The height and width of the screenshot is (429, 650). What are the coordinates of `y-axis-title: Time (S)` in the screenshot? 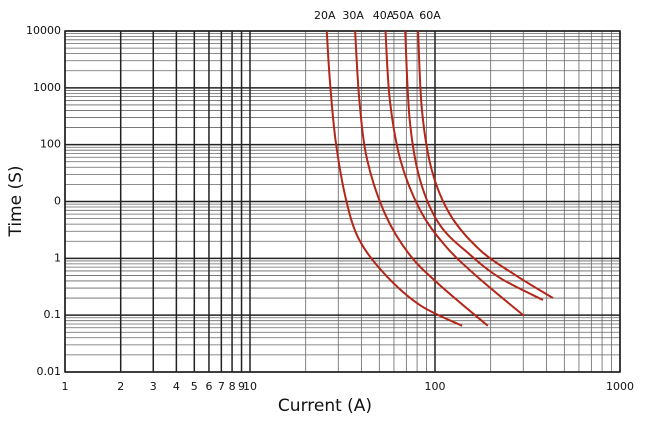 It's located at (16, 201).